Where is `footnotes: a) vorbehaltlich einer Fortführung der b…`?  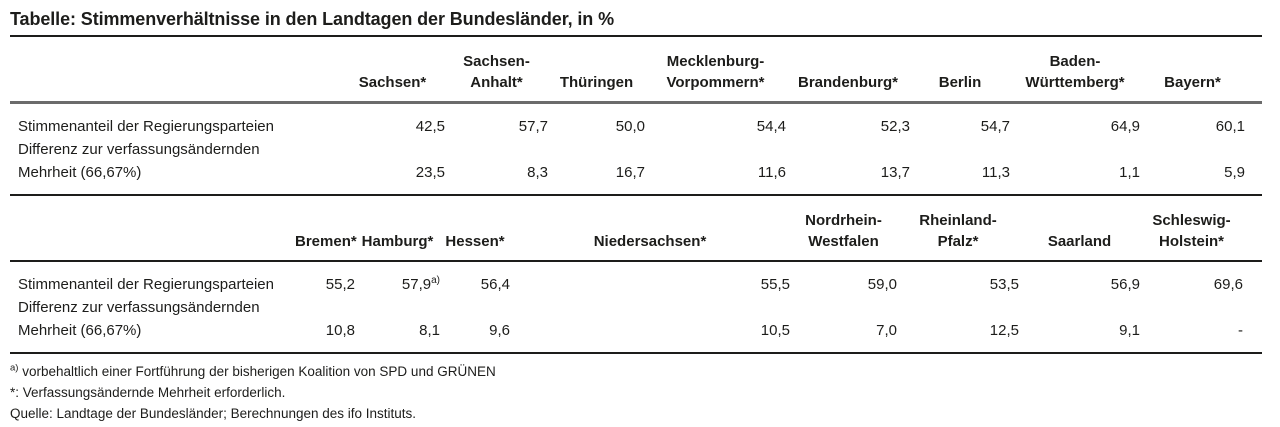
footnotes: a) vorbehaltlich einer Fortführung der b… is located at coordinates (636, 392).